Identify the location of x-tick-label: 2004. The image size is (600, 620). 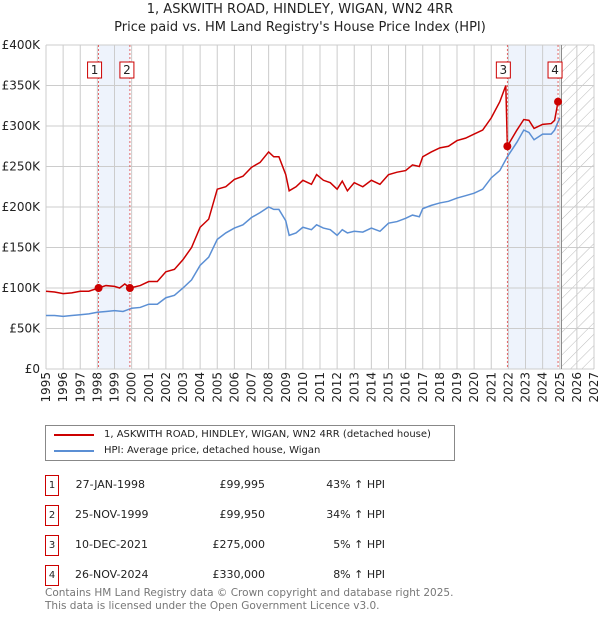
(200, 387).